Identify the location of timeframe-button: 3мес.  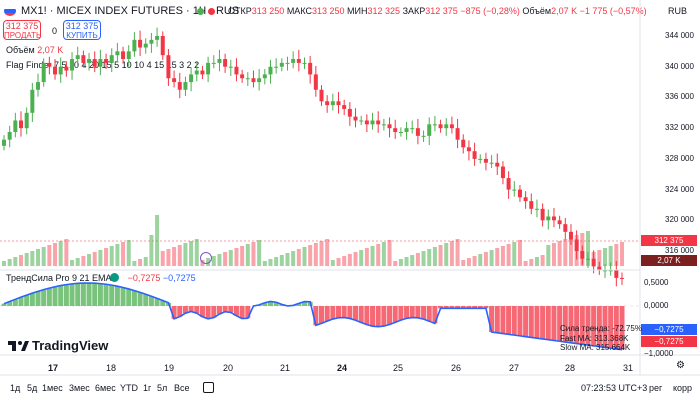
(79, 388).